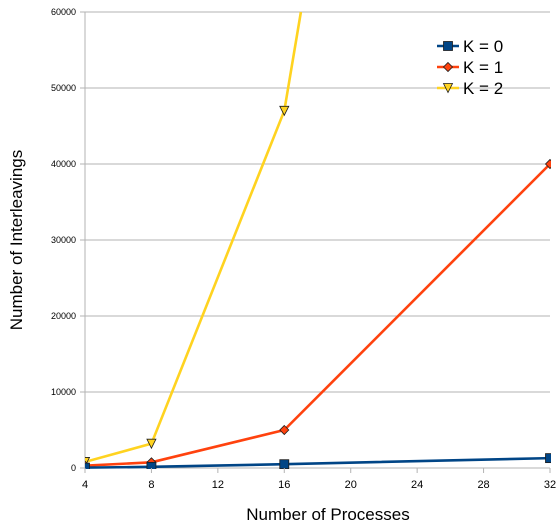  I want to click on y-tick-label: 50000, so click(63, 88).